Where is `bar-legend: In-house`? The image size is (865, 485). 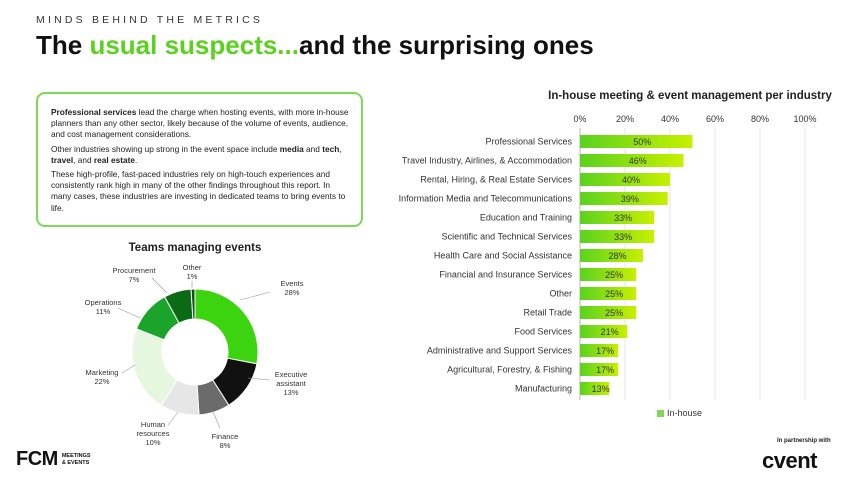 bar-legend: In-house is located at coordinates (679, 413).